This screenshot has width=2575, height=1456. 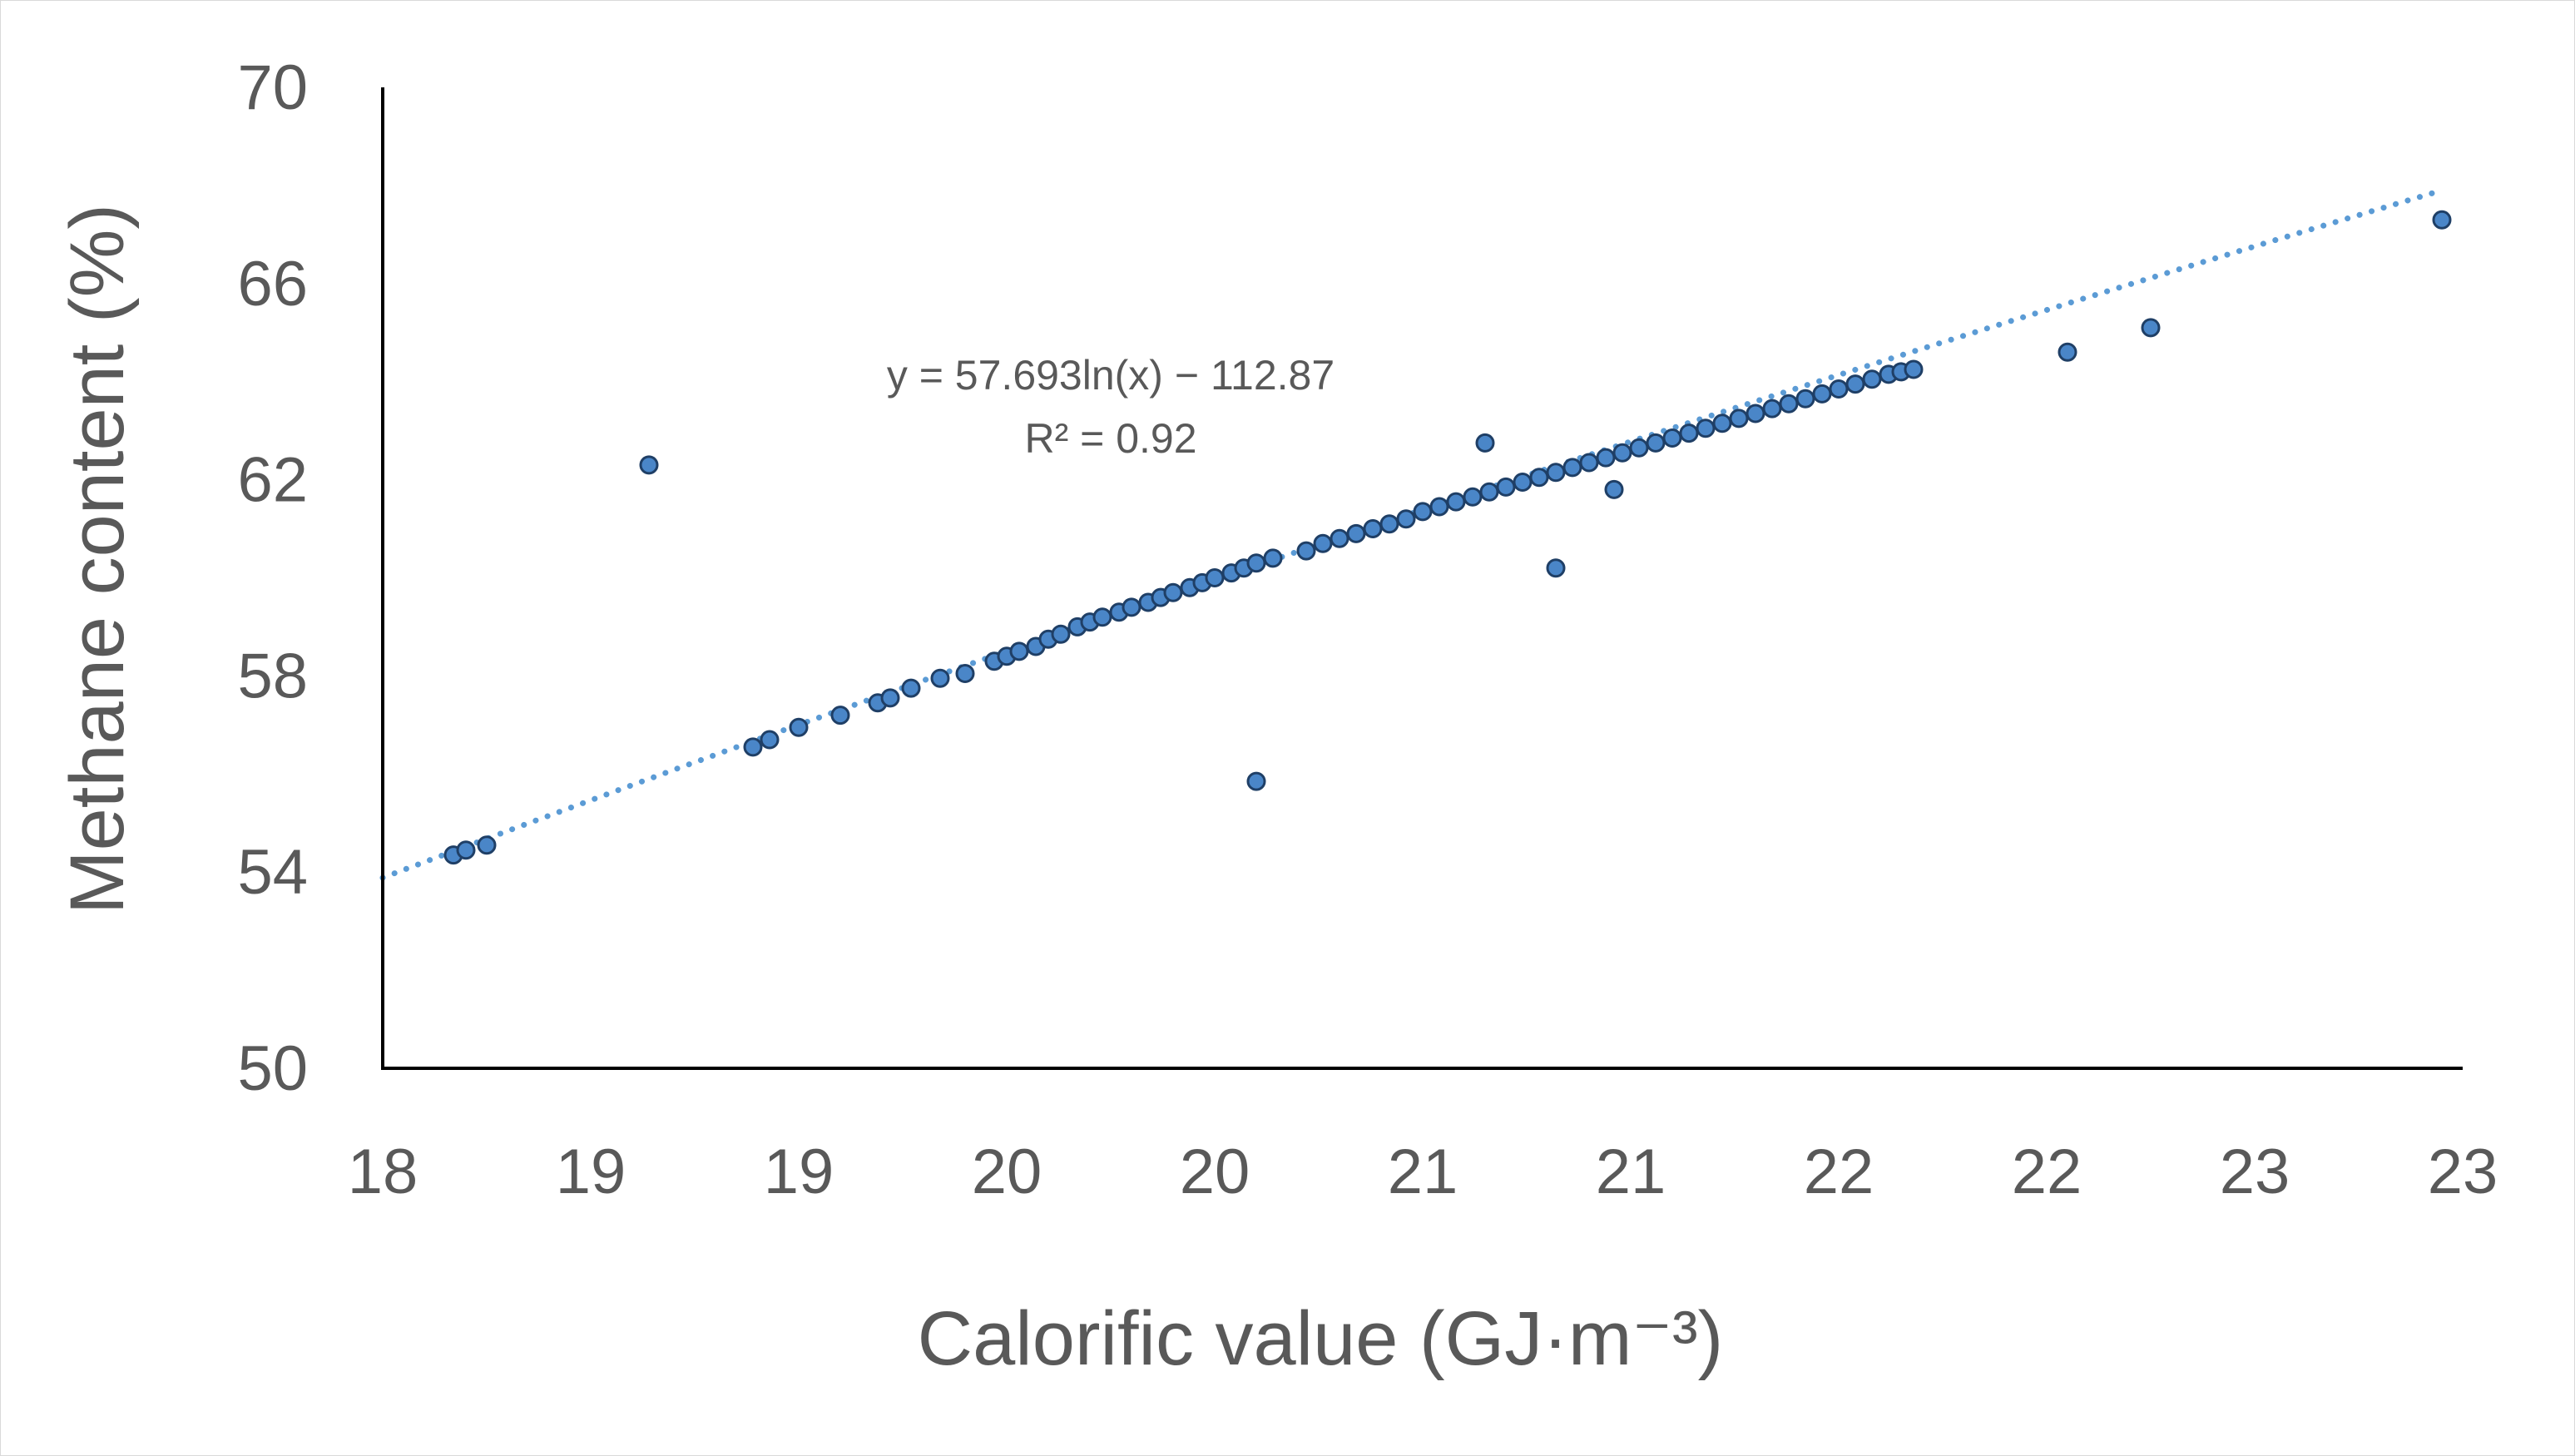 I want to click on y-tick-label: 62, so click(x=272, y=480).